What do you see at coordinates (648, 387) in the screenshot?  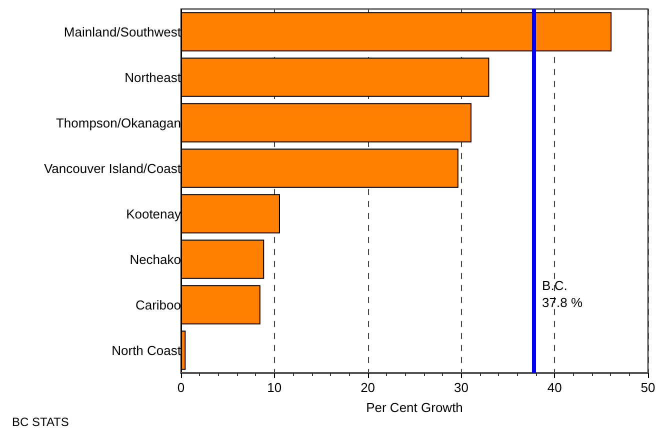 I see `x-tick-label: 50` at bounding box center [648, 387].